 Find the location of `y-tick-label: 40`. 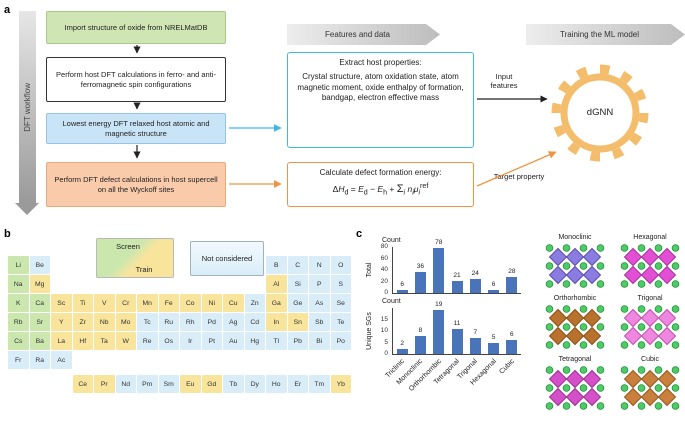

y-tick-label: 40 is located at coordinates (384, 269).